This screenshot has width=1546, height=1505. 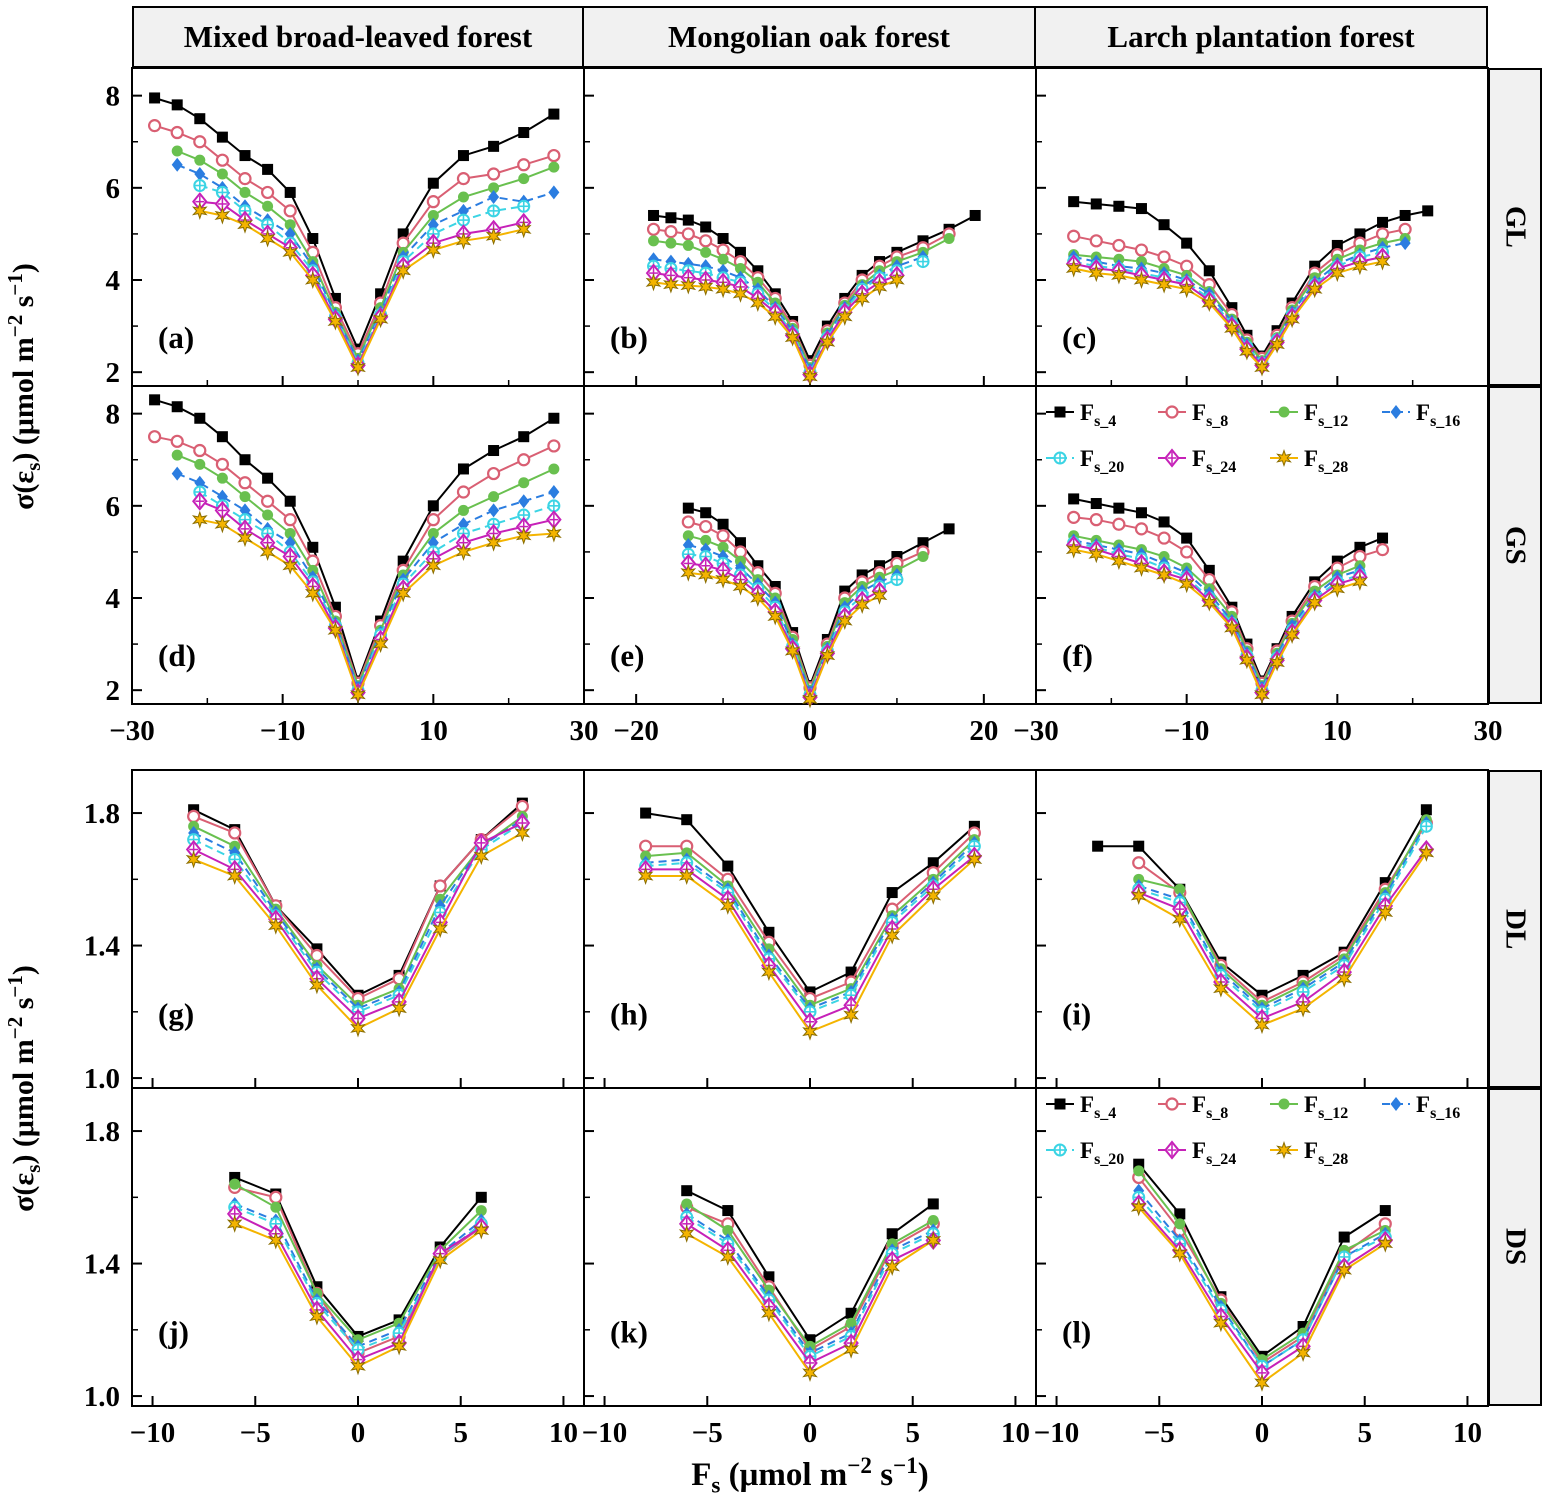 What do you see at coordinates (1077, 655) in the screenshot?
I see `panel-letter-f: (f)` at bounding box center [1077, 655].